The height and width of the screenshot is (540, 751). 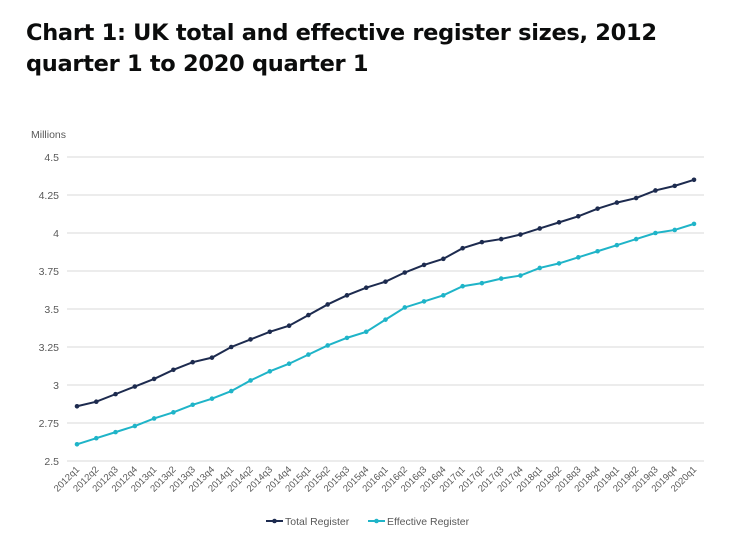 I want to click on y-tick-label: 4.25, so click(x=49, y=196).